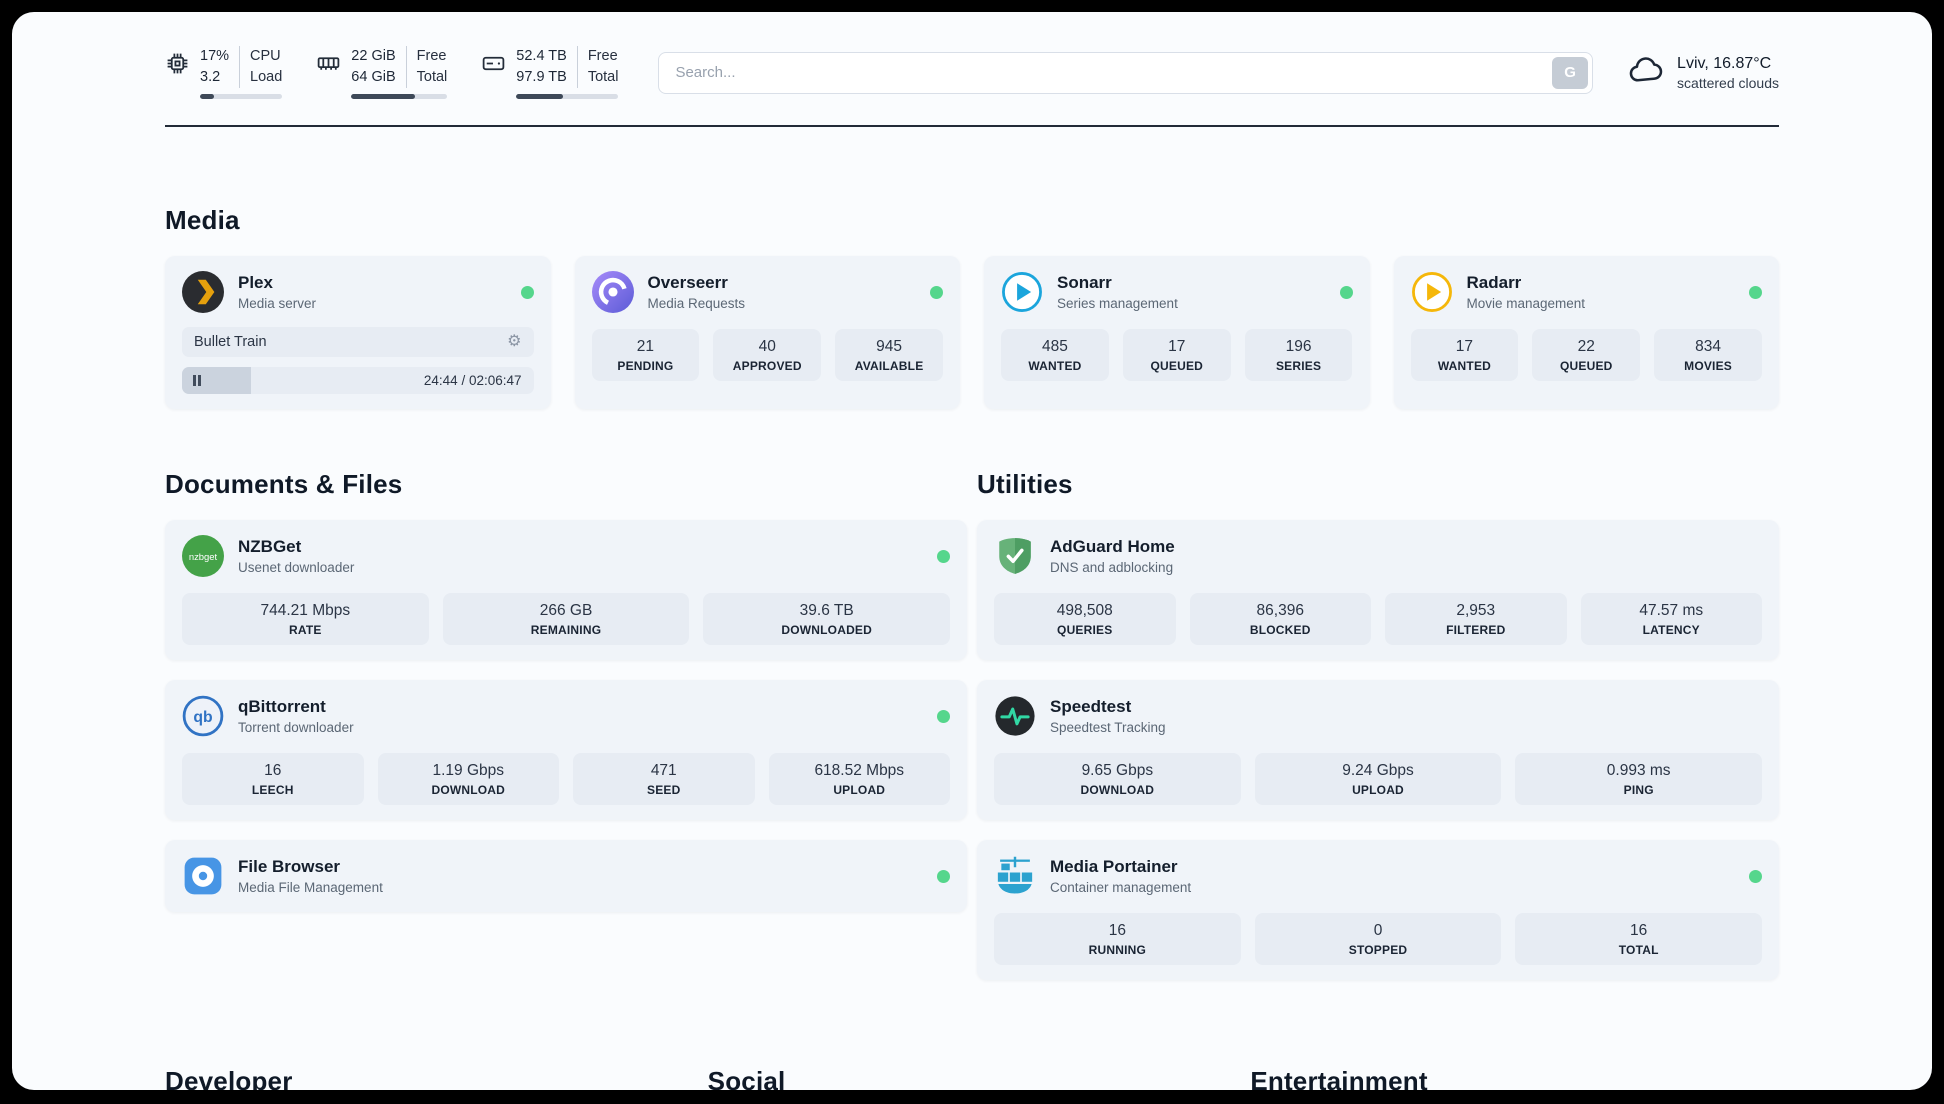 The height and width of the screenshot is (1104, 1944). What do you see at coordinates (203, 556) in the screenshot?
I see `nzbget-icon: nzbget` at bounding box center [203, 556].